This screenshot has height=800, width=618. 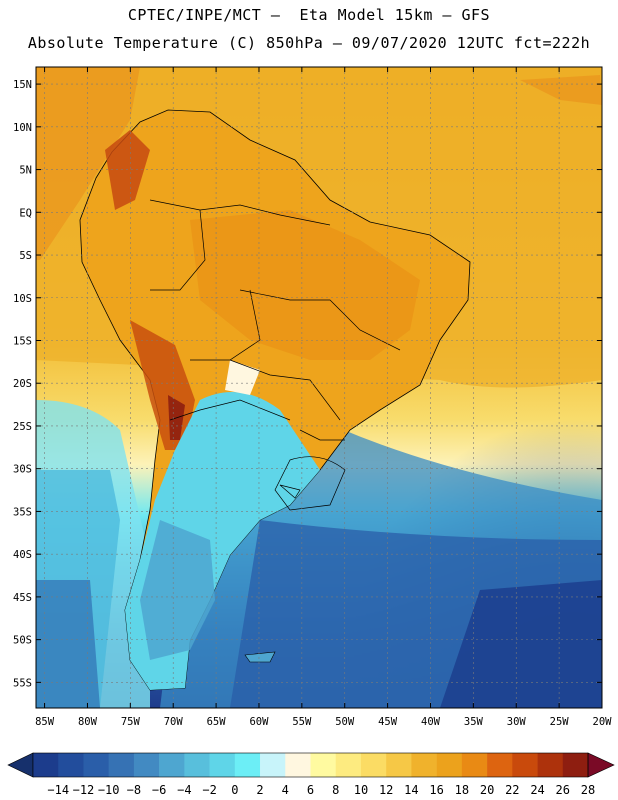 I want to click on lon-tick-label: 30W, so click(x=517, y=722).